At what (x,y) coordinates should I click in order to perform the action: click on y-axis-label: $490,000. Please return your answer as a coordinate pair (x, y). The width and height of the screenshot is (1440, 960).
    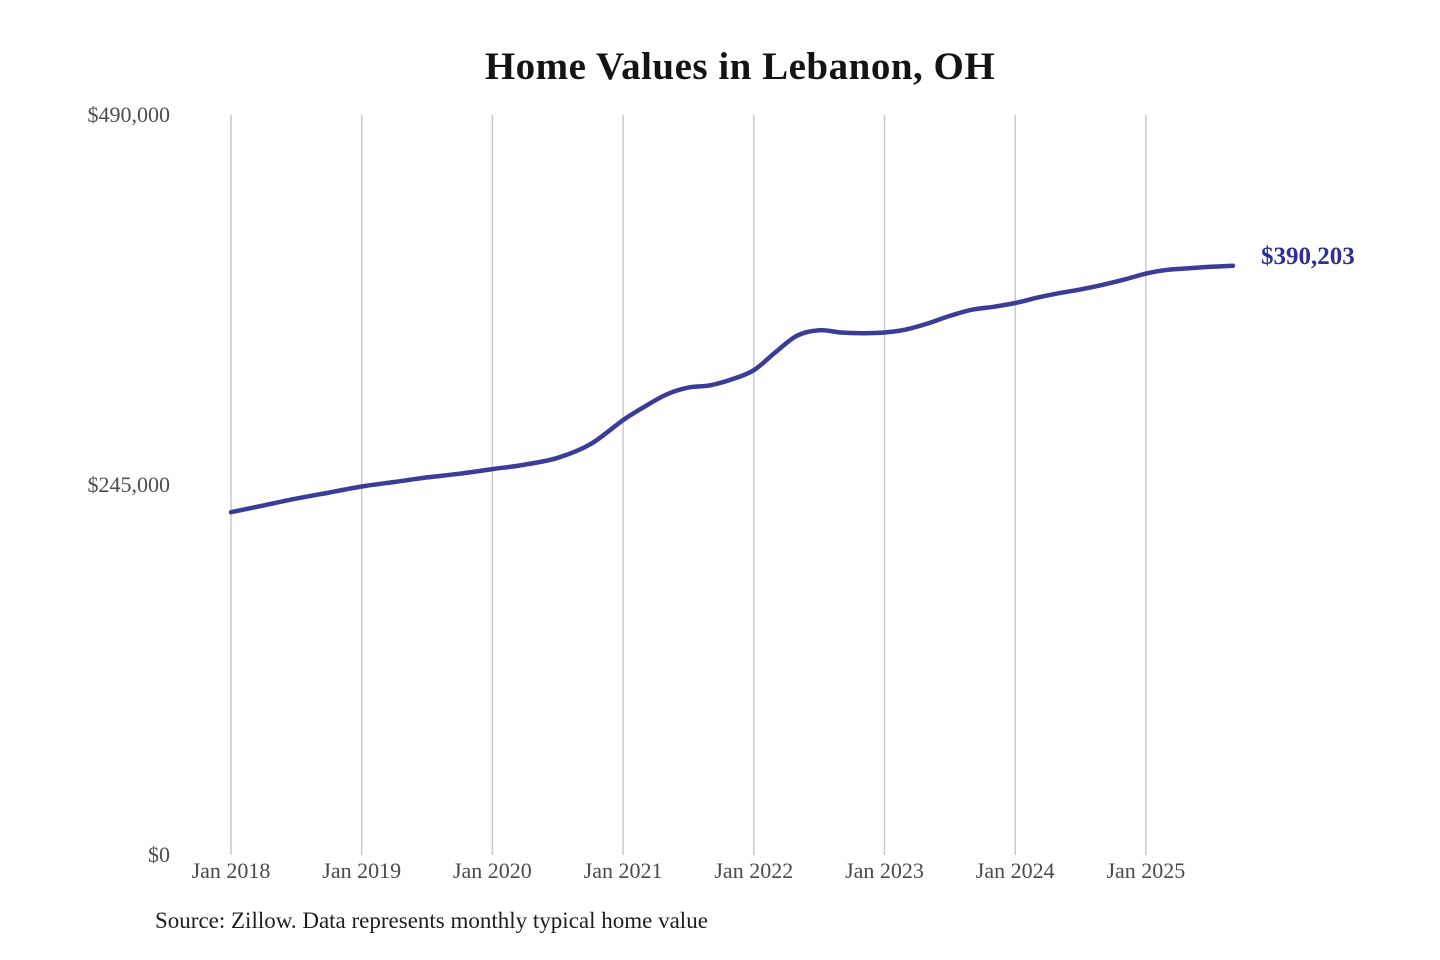
    Looking at the image, I should click on (129, 114).